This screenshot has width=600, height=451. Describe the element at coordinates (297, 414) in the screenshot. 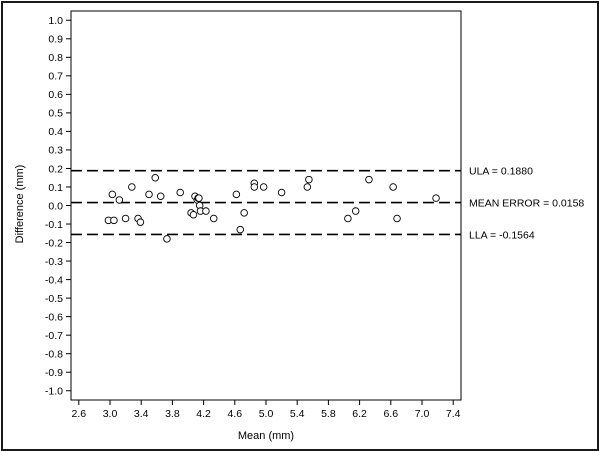

I see `x-tick-label: 5.4` at that location.